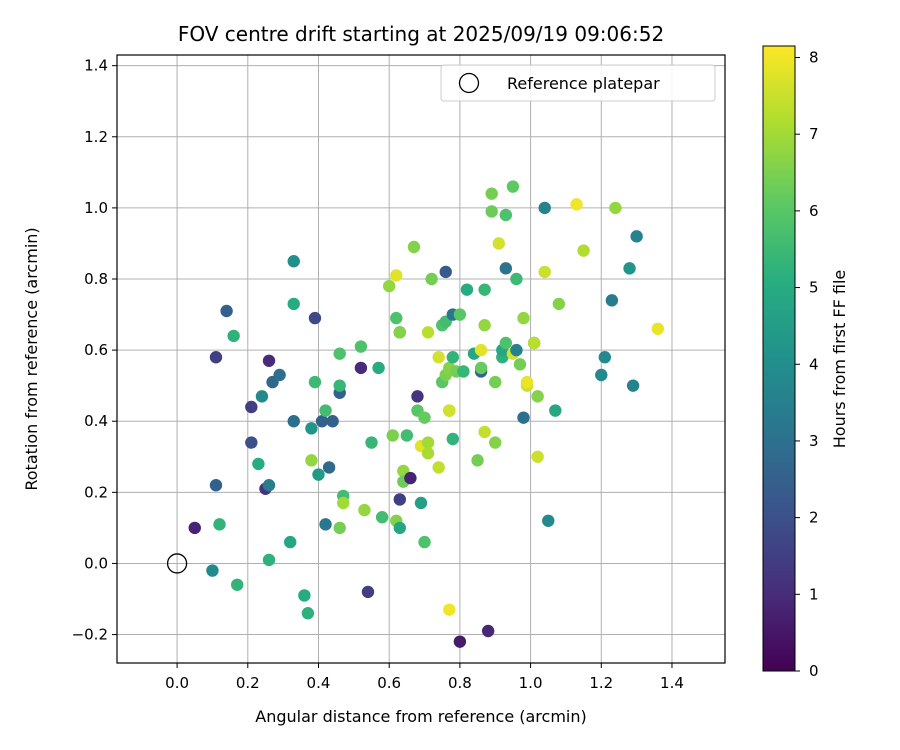 This screenshot has width=900, height=750. What do you see at coordinates (814, 211) in the screenshot?
I see `colorbar-tick-label: 6` at bounding box center [814, 211].